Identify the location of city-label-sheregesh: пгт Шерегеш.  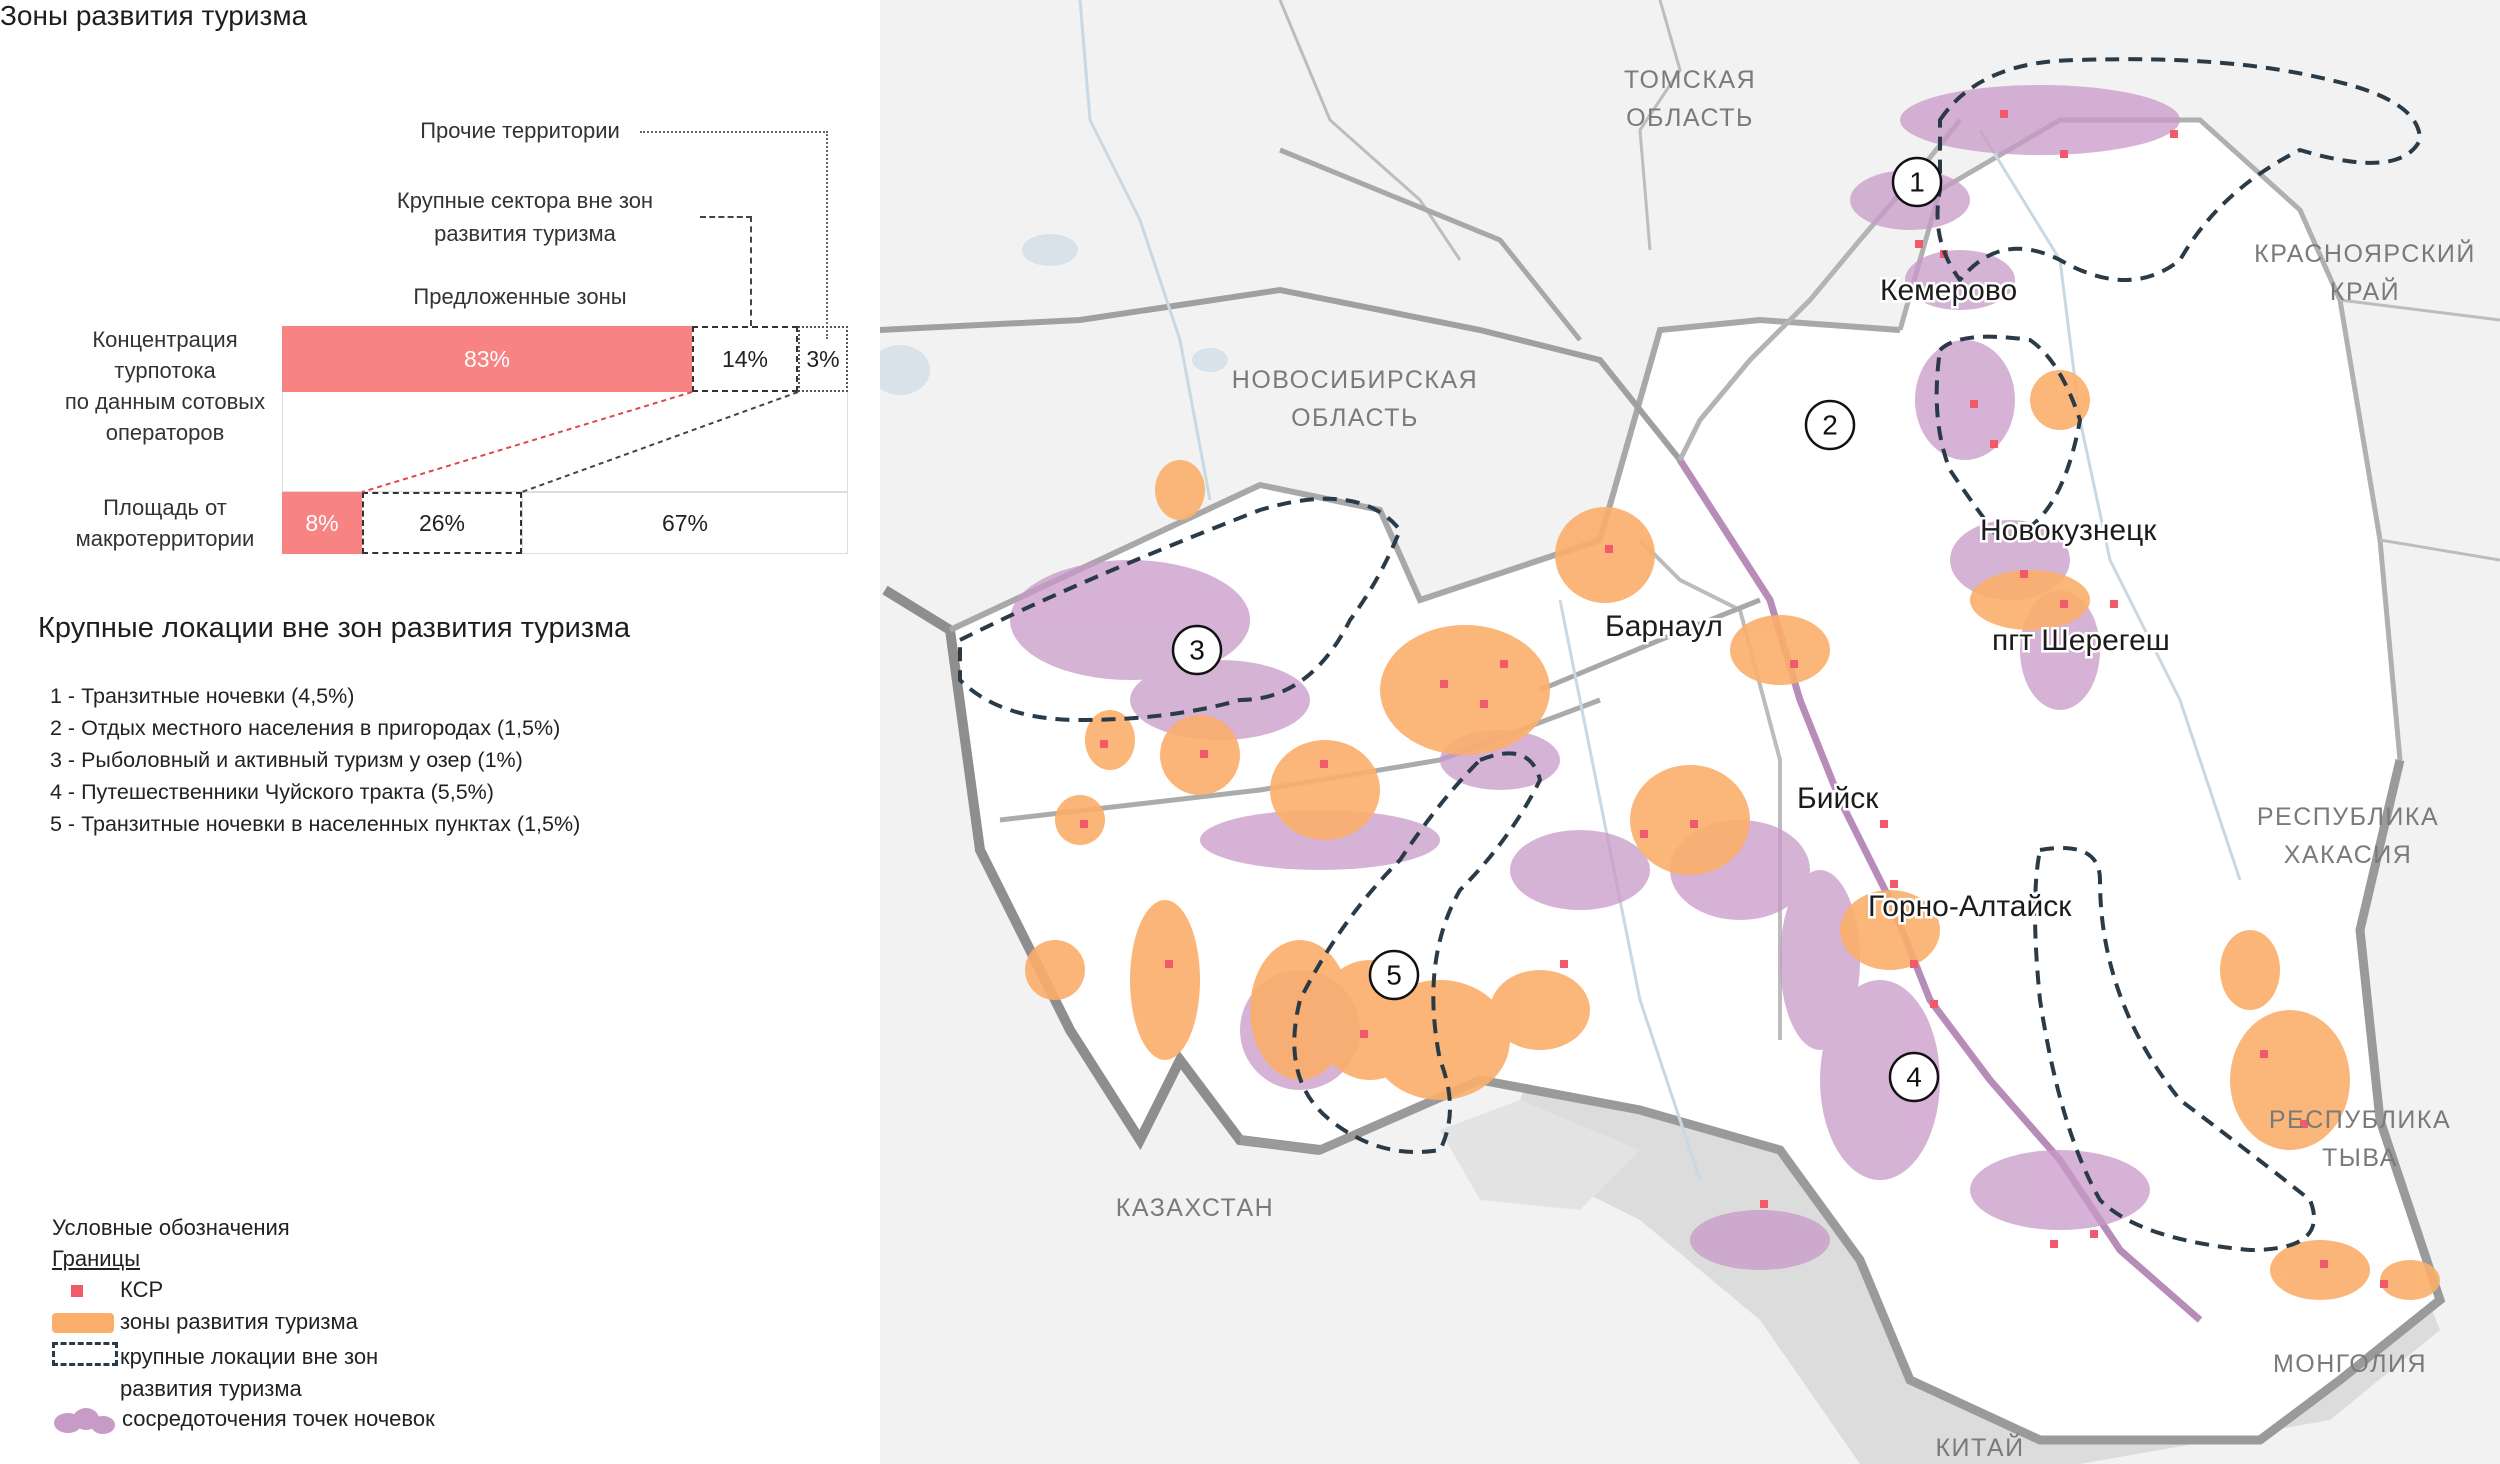
(2081, 640).